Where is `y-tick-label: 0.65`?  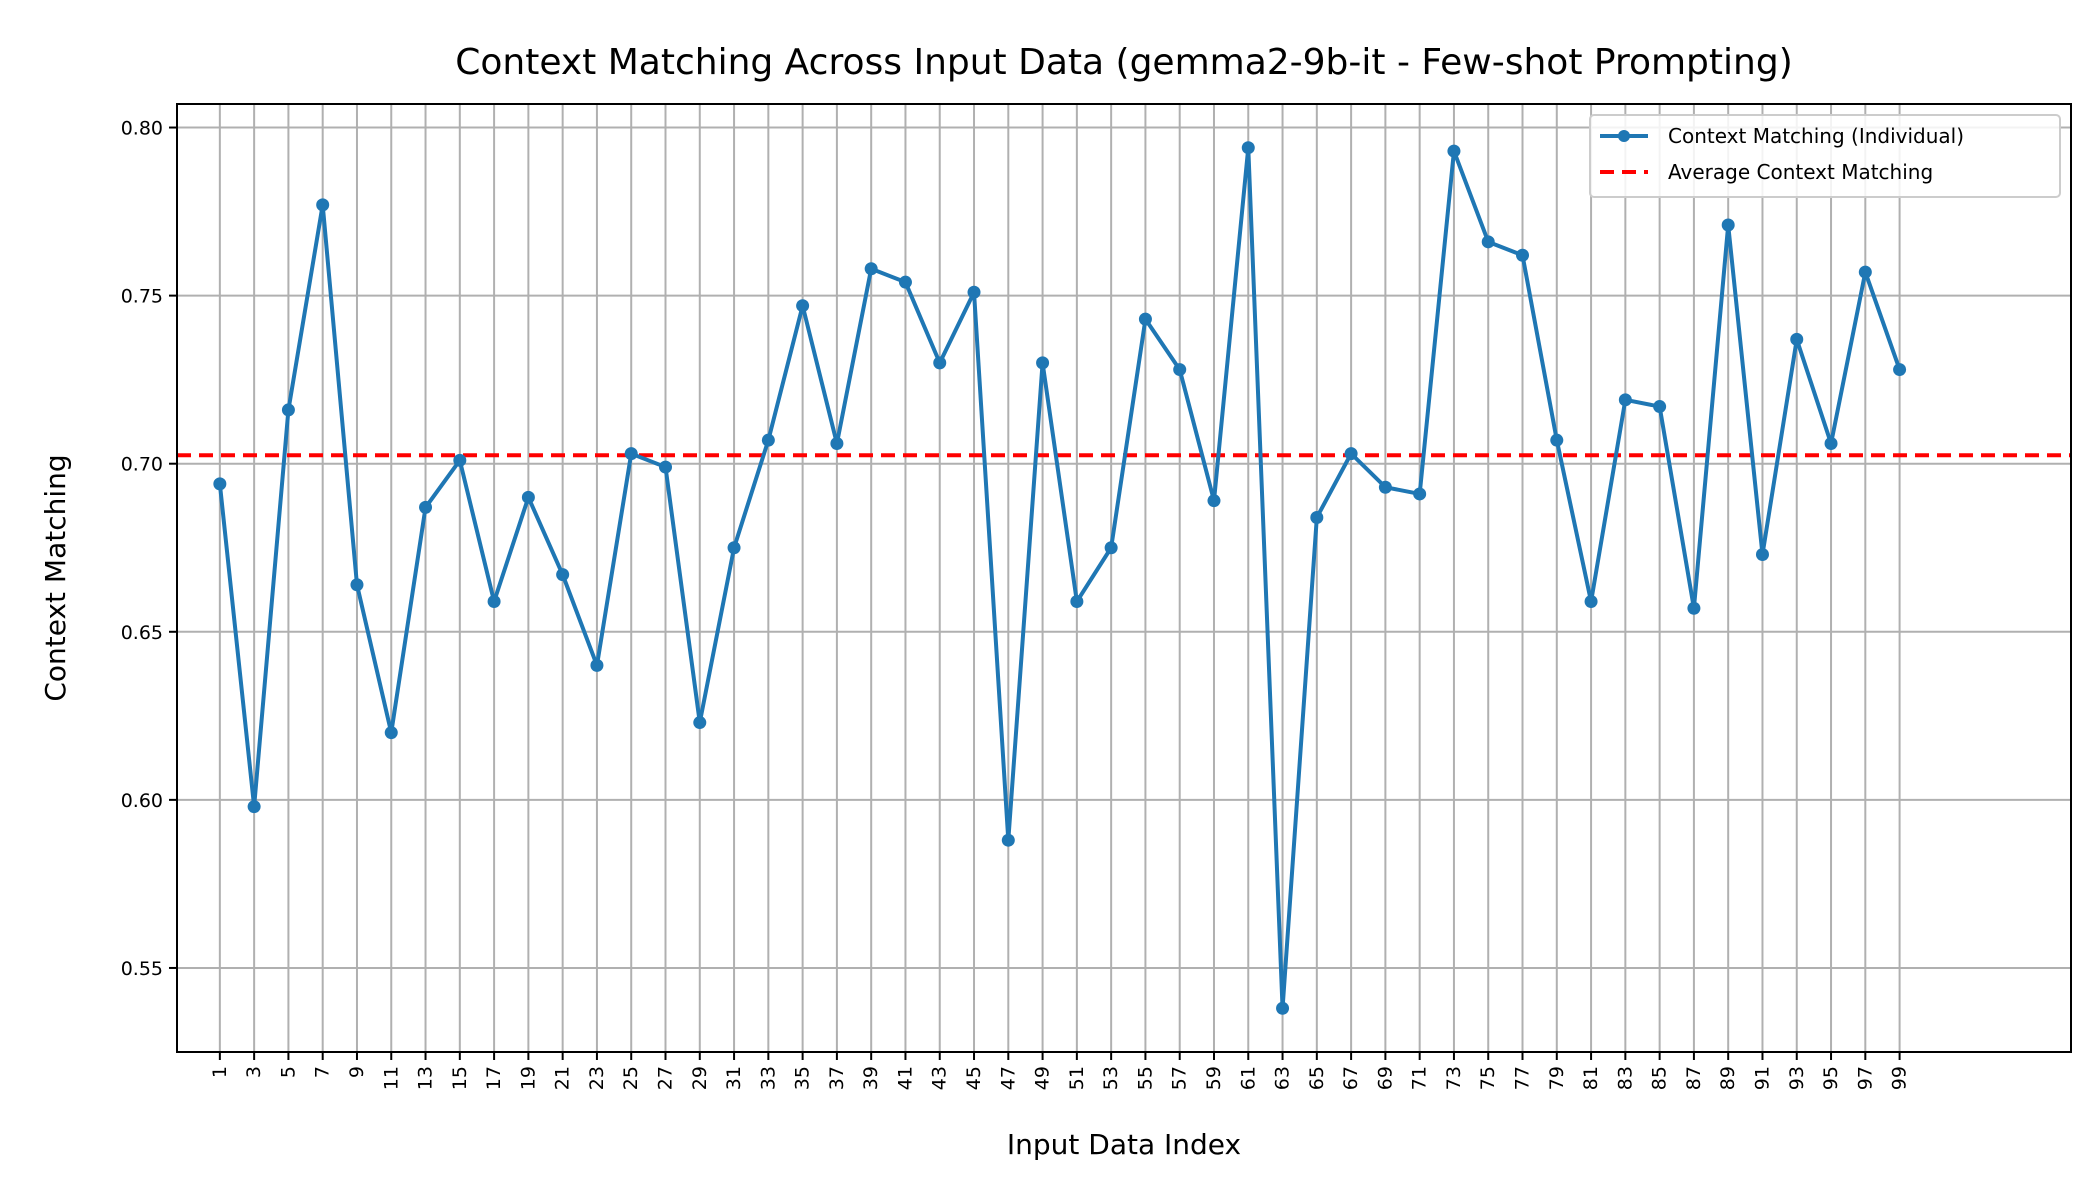 y-tick-label: 0.65 is located at coordinates (142, 633).